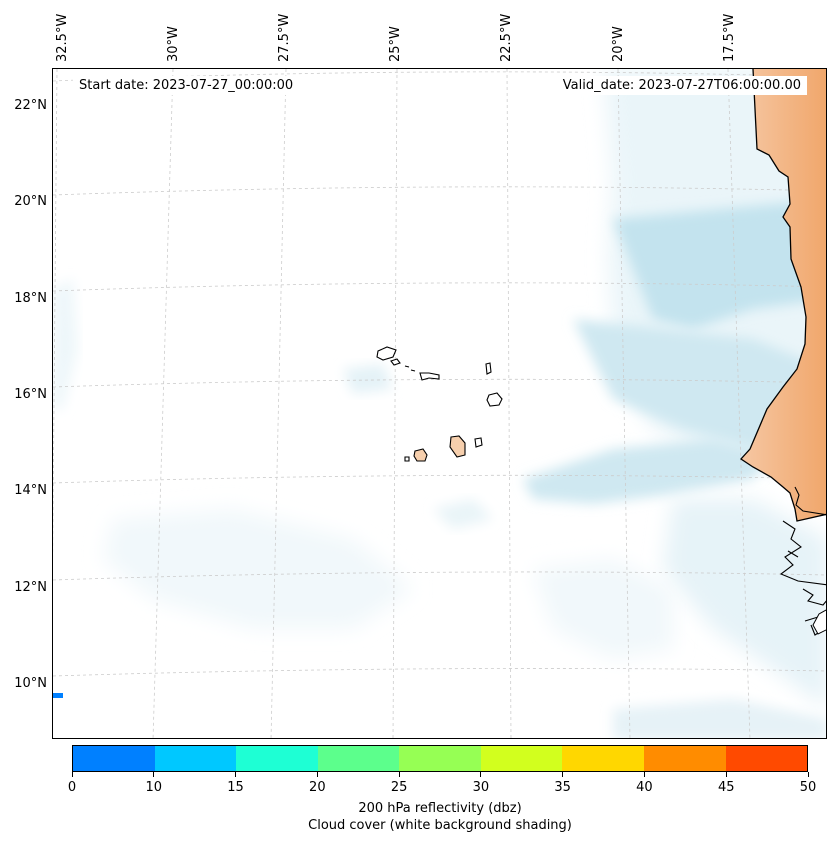 The image size is (837, 843). Describe the element at coordinates (644, 787) in the screenshot. I see `colorbar-tick-label: 40` at that location.